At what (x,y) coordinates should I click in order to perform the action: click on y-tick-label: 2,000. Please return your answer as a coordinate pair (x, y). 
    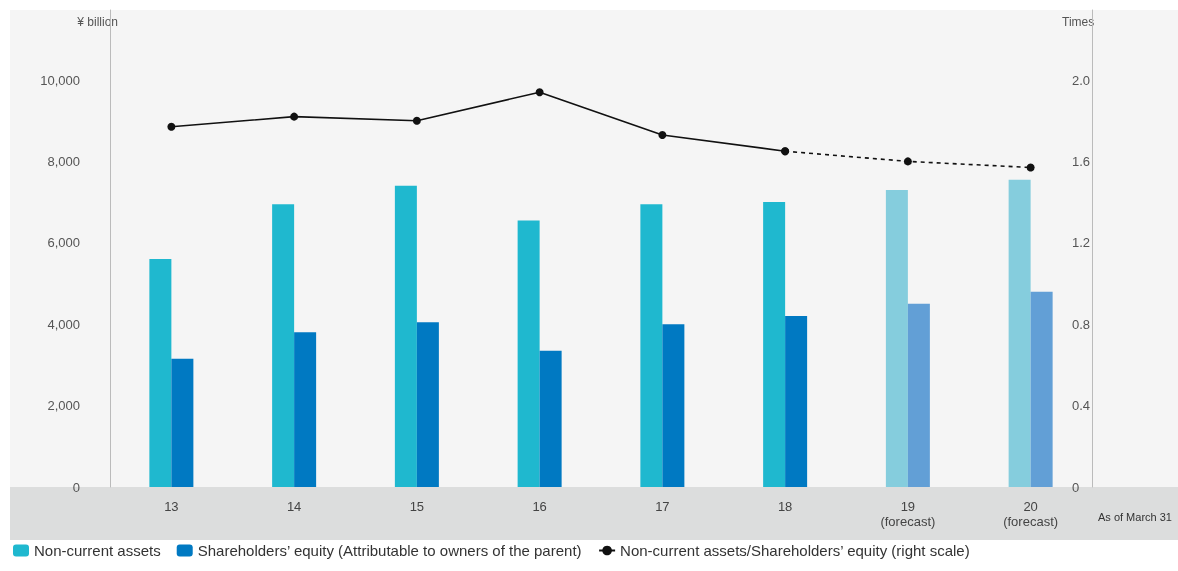
    Looking at the image, I should click on (63, 406).